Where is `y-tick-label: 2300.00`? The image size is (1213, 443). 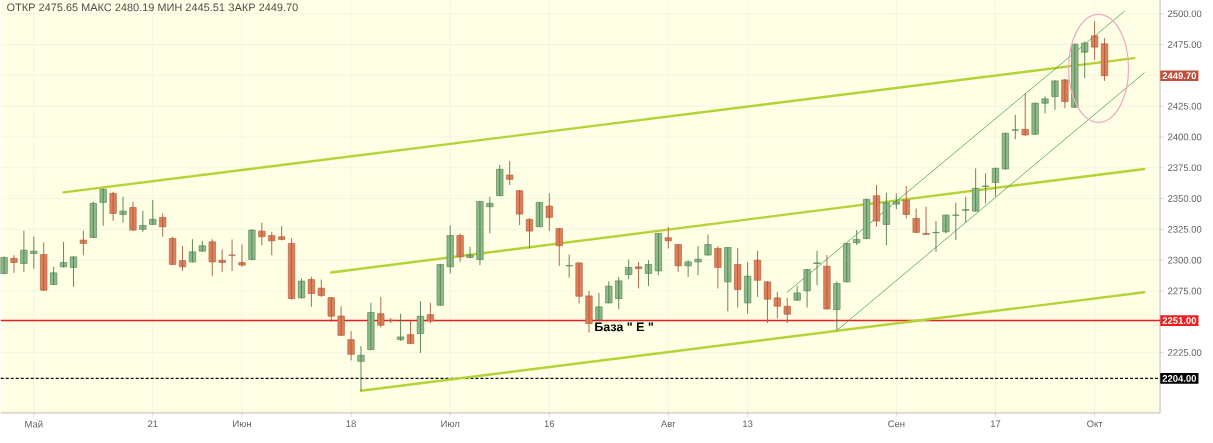 y-tick-label: 2300.00 is located at coordinates (1185, 260).